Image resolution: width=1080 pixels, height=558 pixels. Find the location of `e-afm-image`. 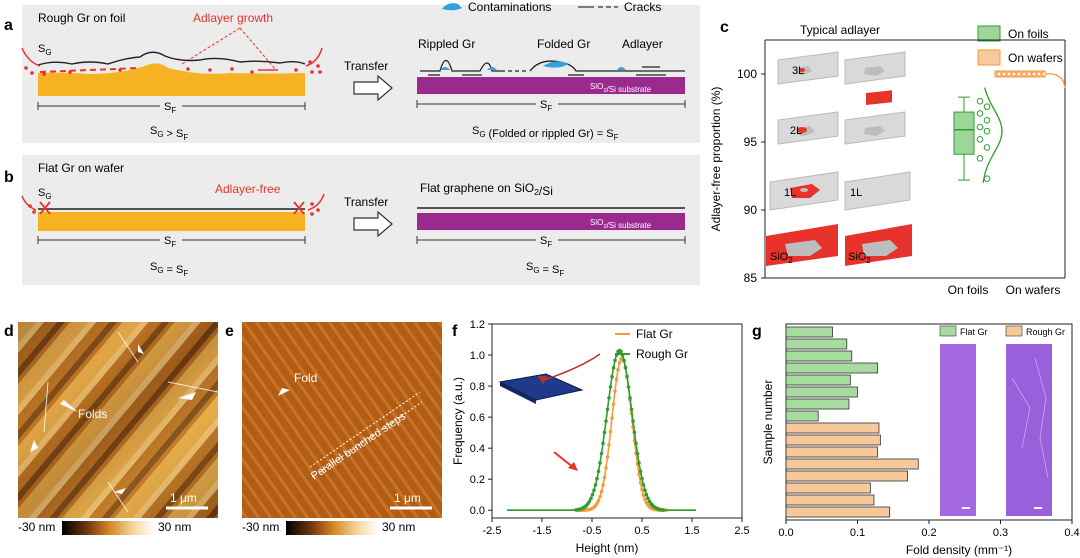

e-afm-image is located at coordinates (342, 420).